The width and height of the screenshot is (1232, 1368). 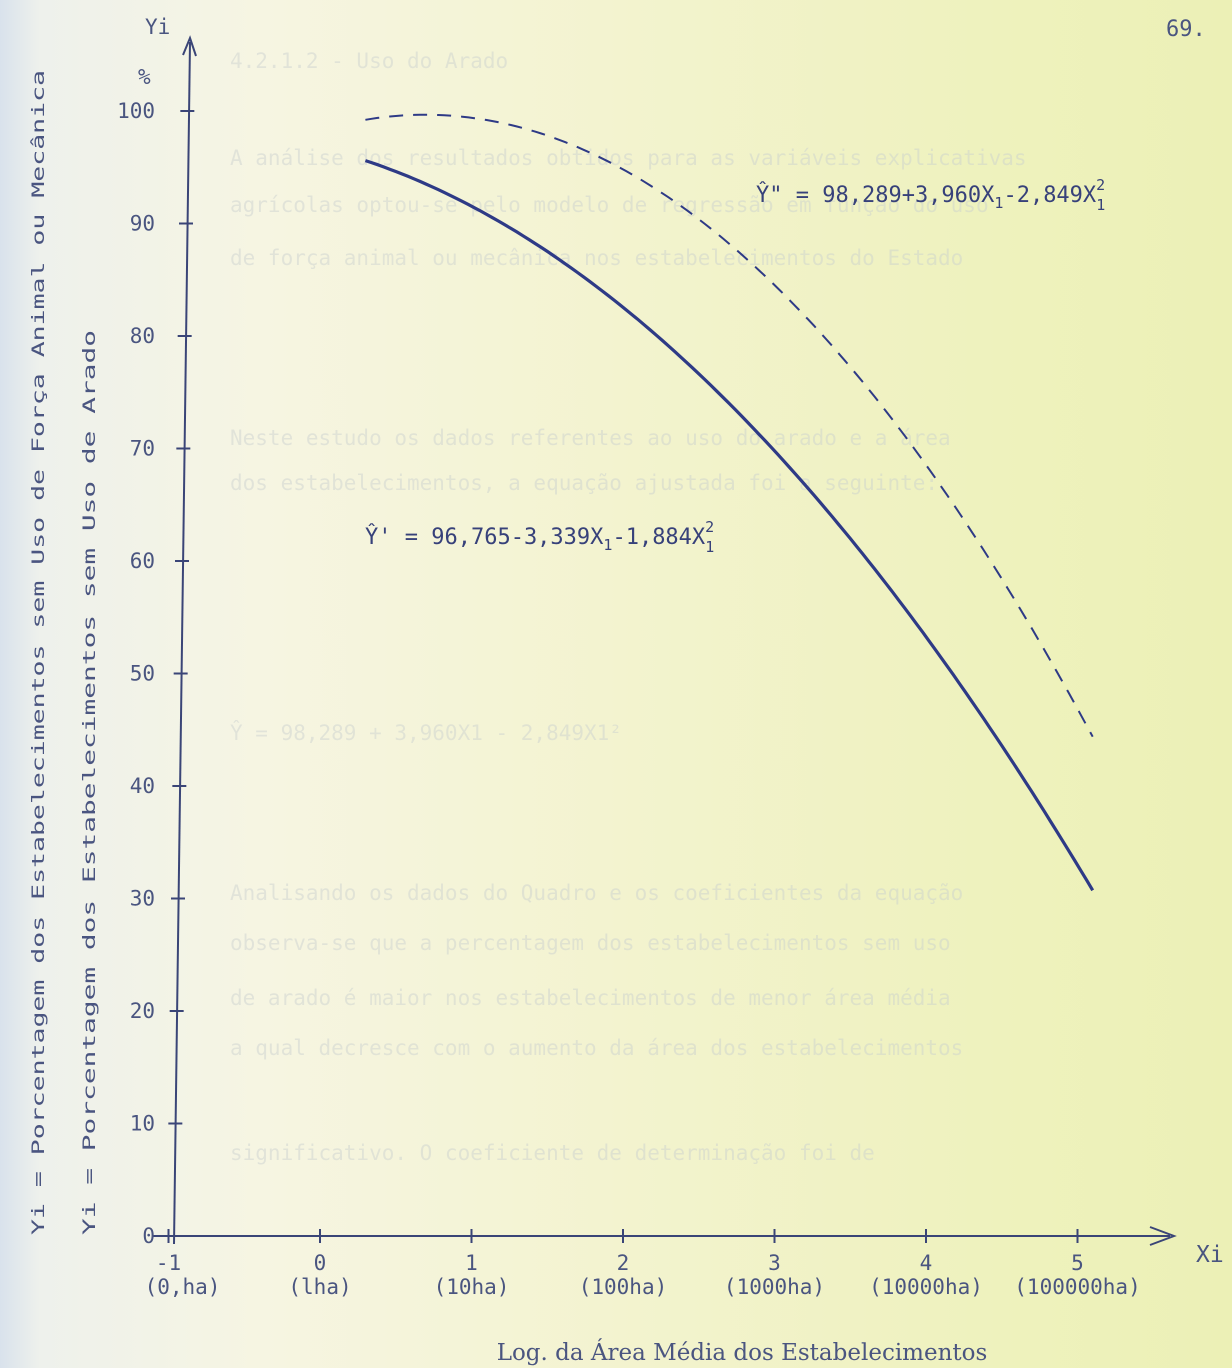 I want to click on y-tick-label: 0, so click(x=148, y=1236).